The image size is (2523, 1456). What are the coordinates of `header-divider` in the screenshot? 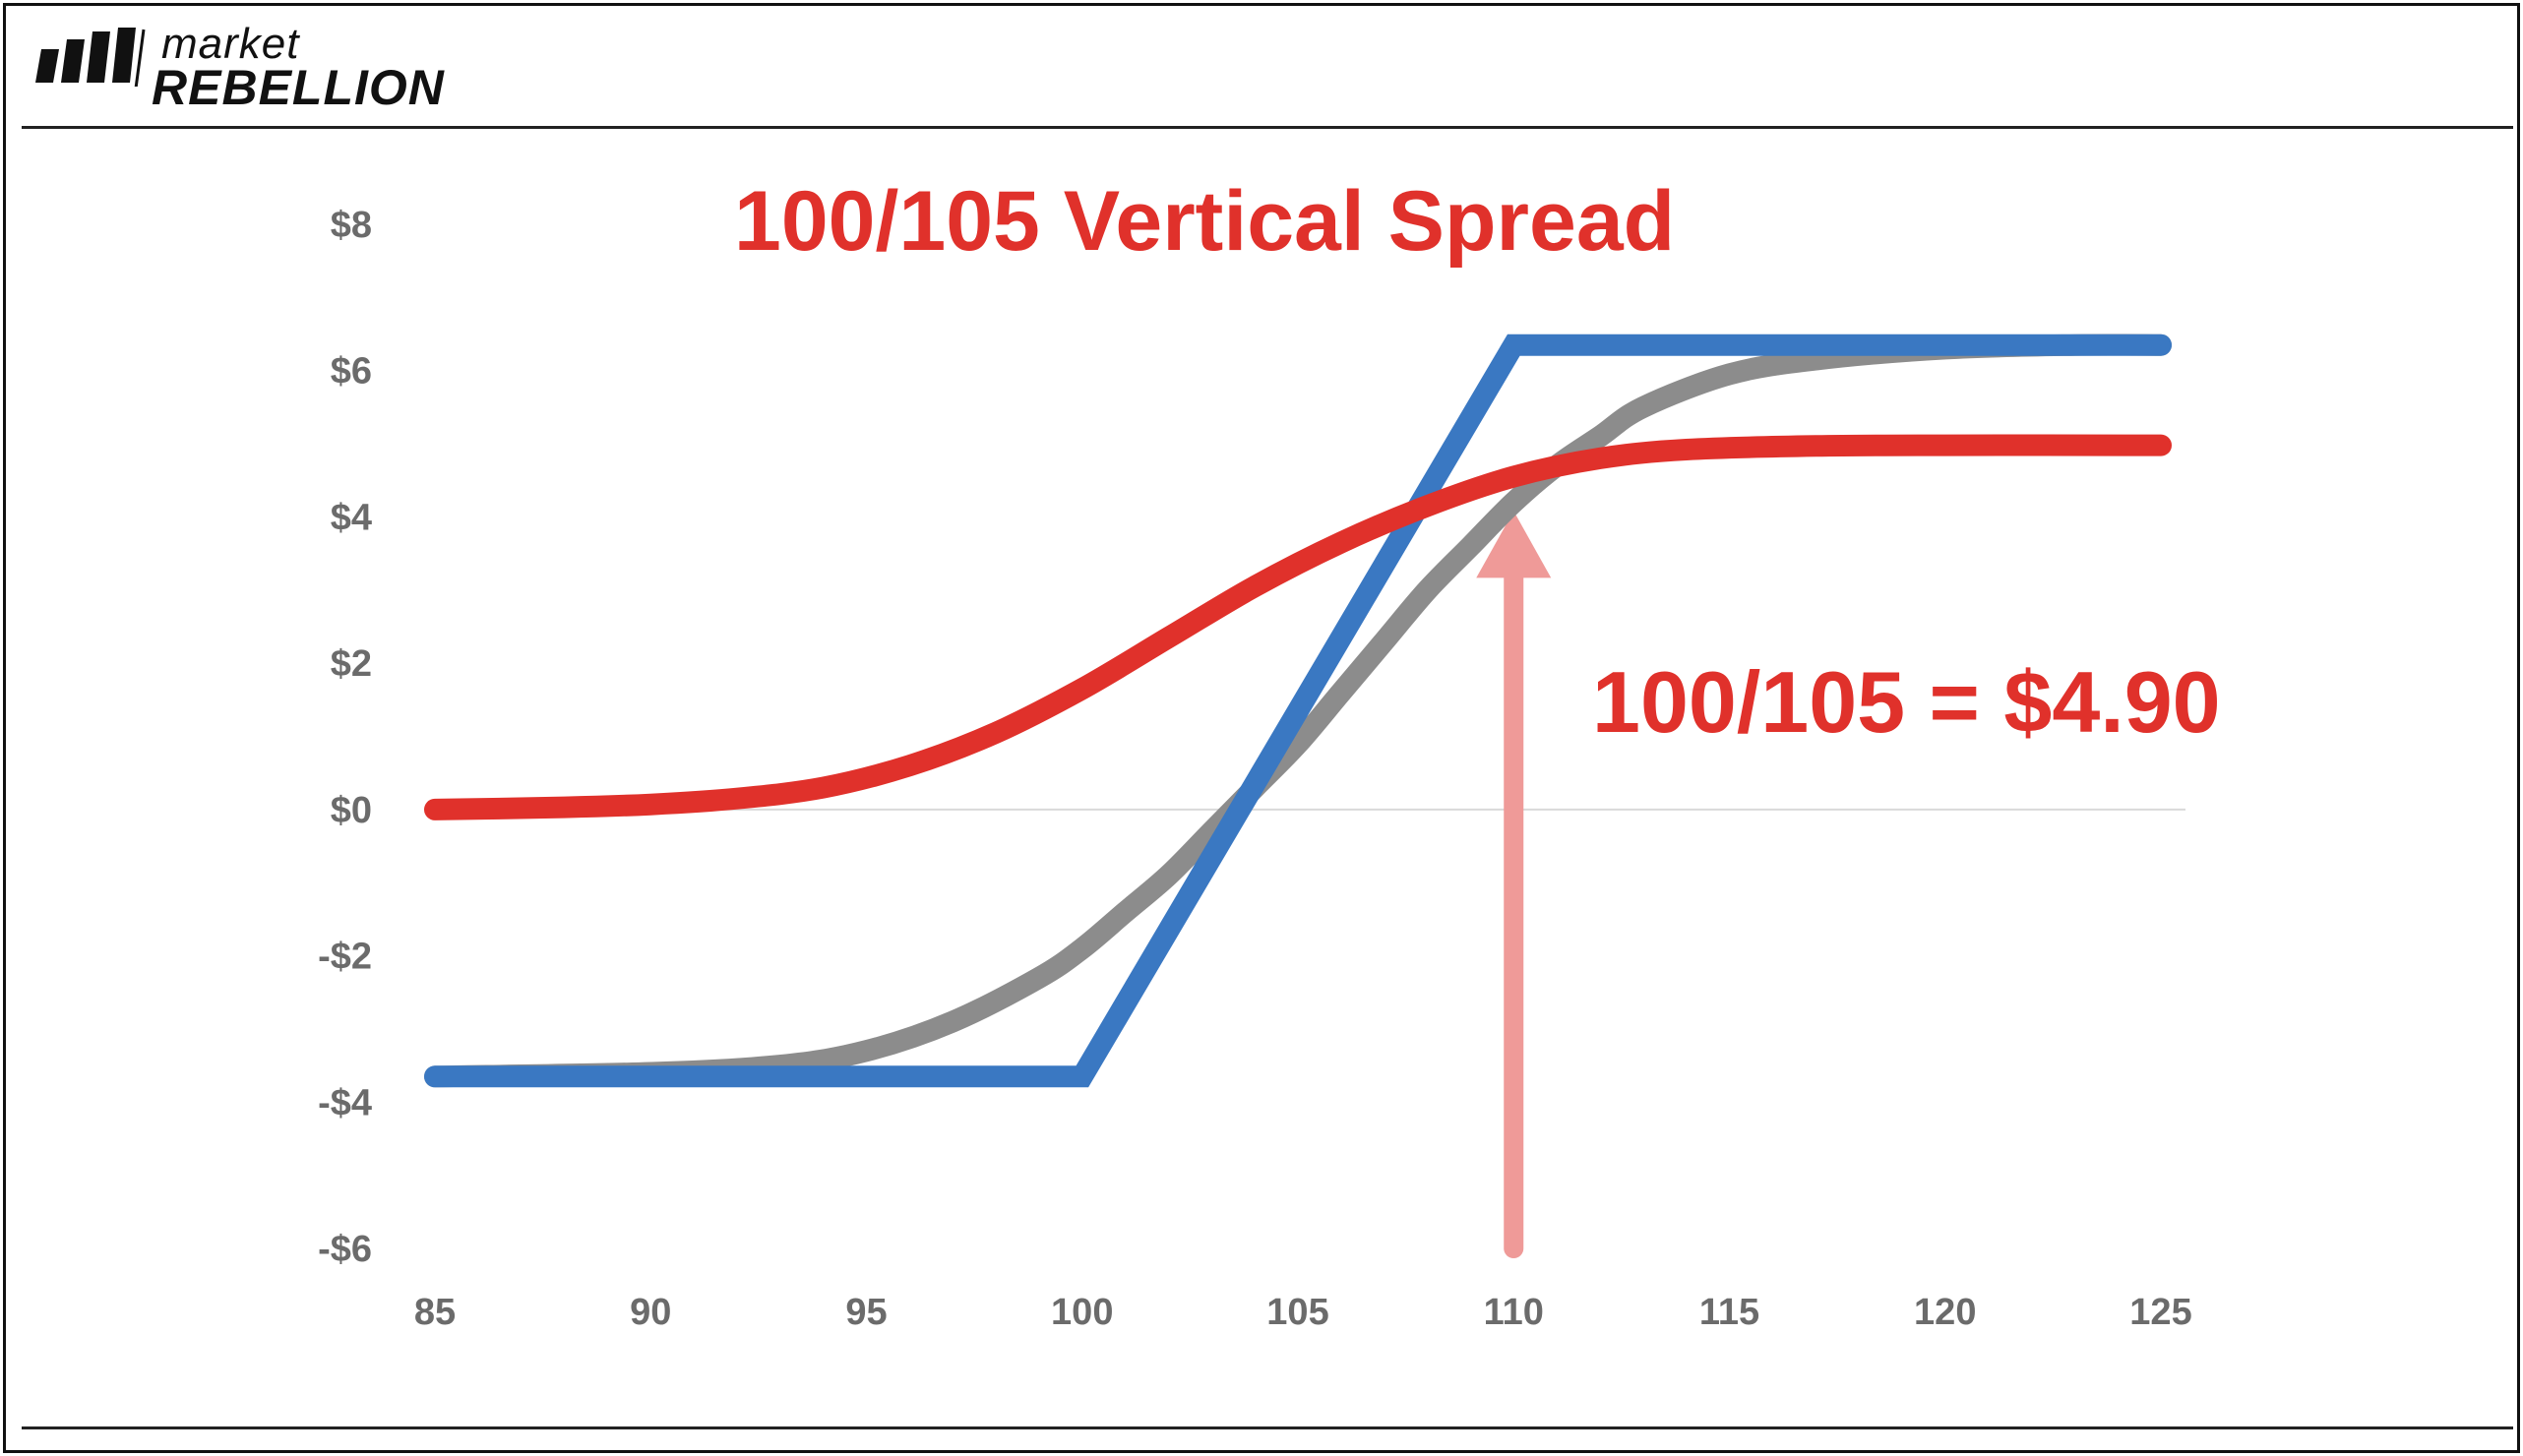 It's located at (1267, 127).